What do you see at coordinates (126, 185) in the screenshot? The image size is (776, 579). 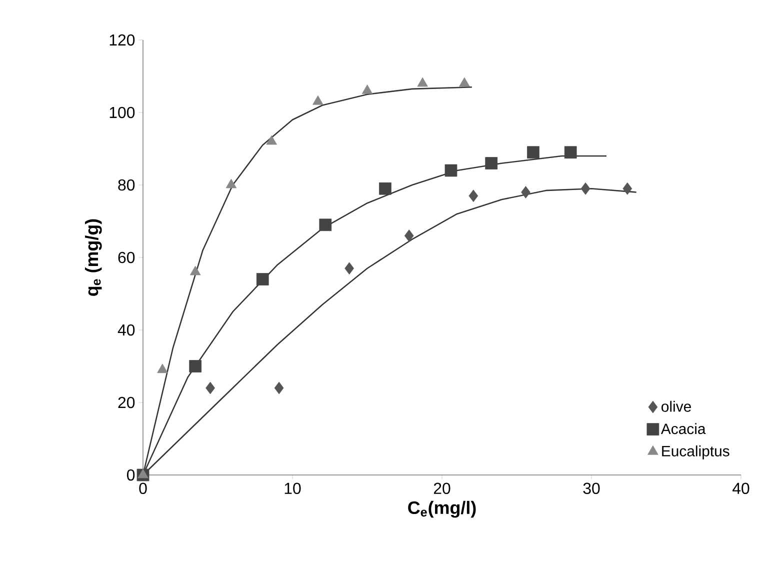 I see `y-tick-label: 80` at bounding box center [126, 185].